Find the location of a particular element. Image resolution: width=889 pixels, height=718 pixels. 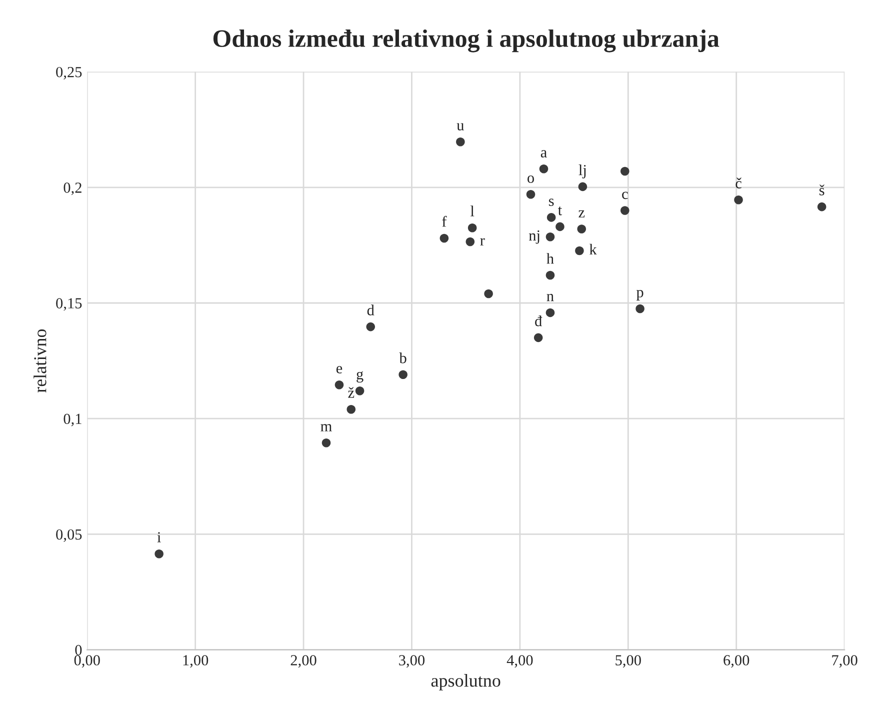

y-tick-label: 0,25 is located at coordinates (69, 73).